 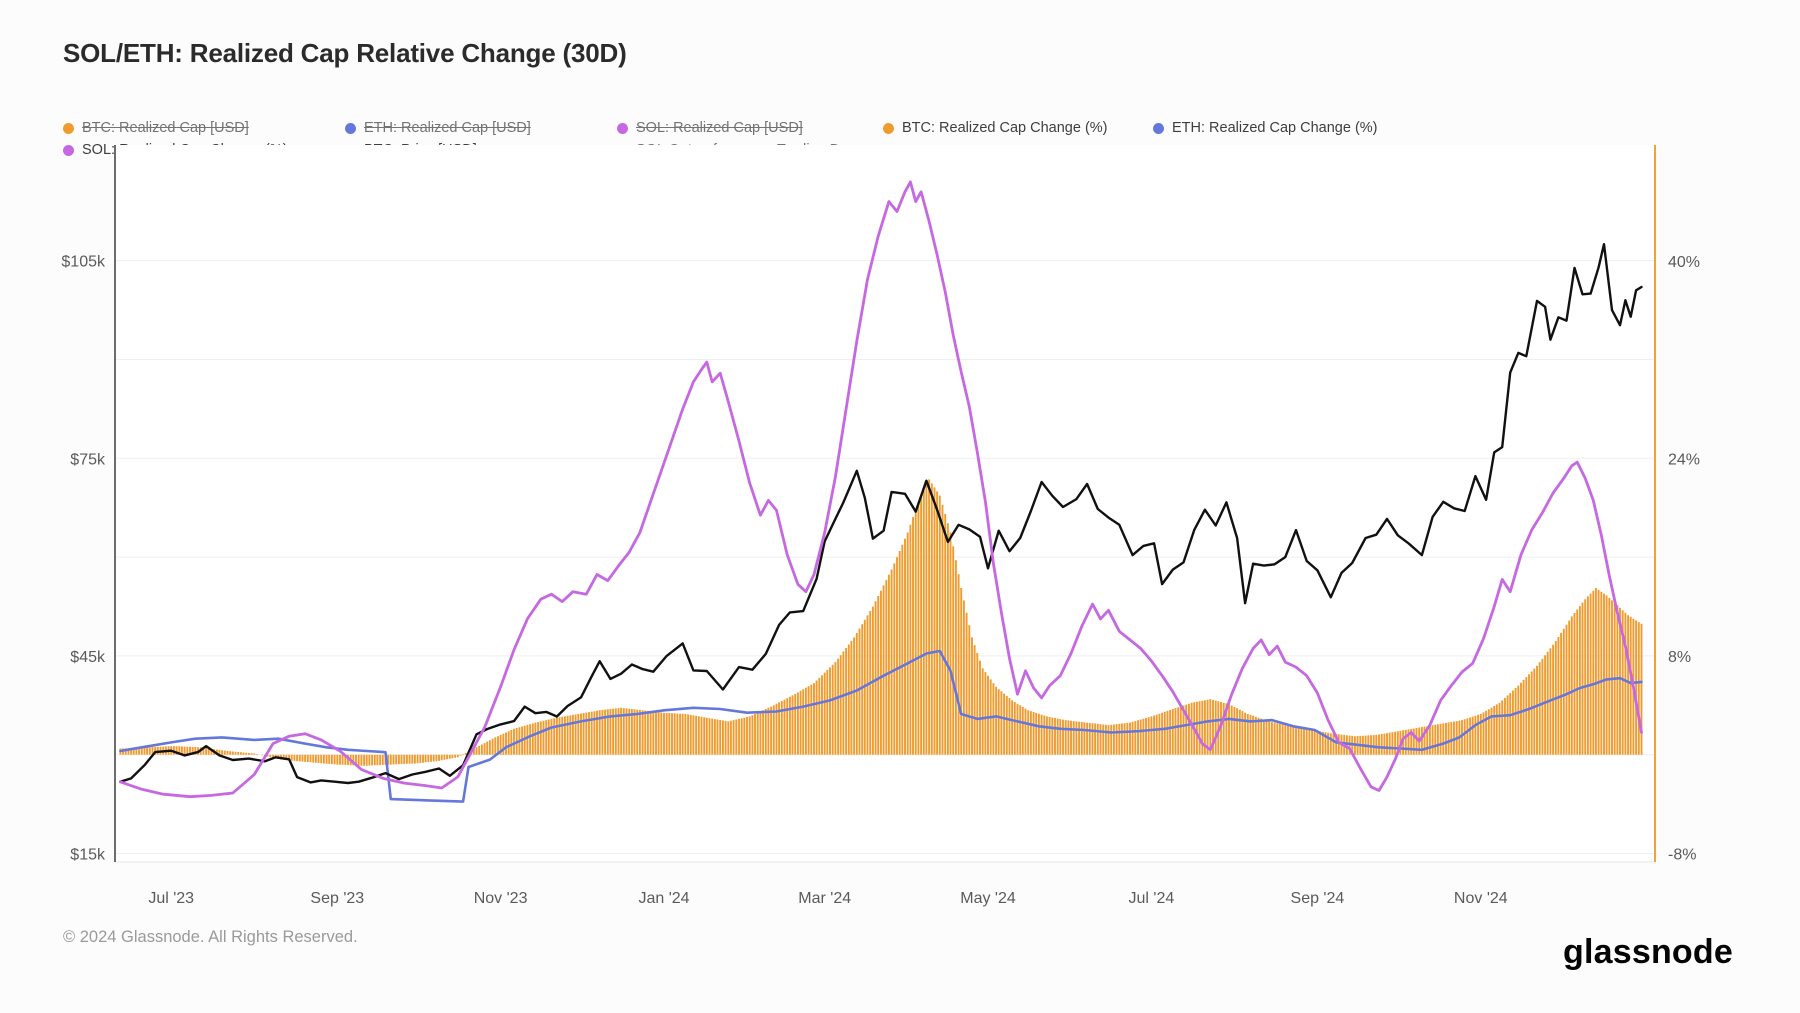 What do you see at coordinates (1684, 262) in the screenshot?
I see `y-axis-right-label: 40%` at bounding box center [1684, 262].